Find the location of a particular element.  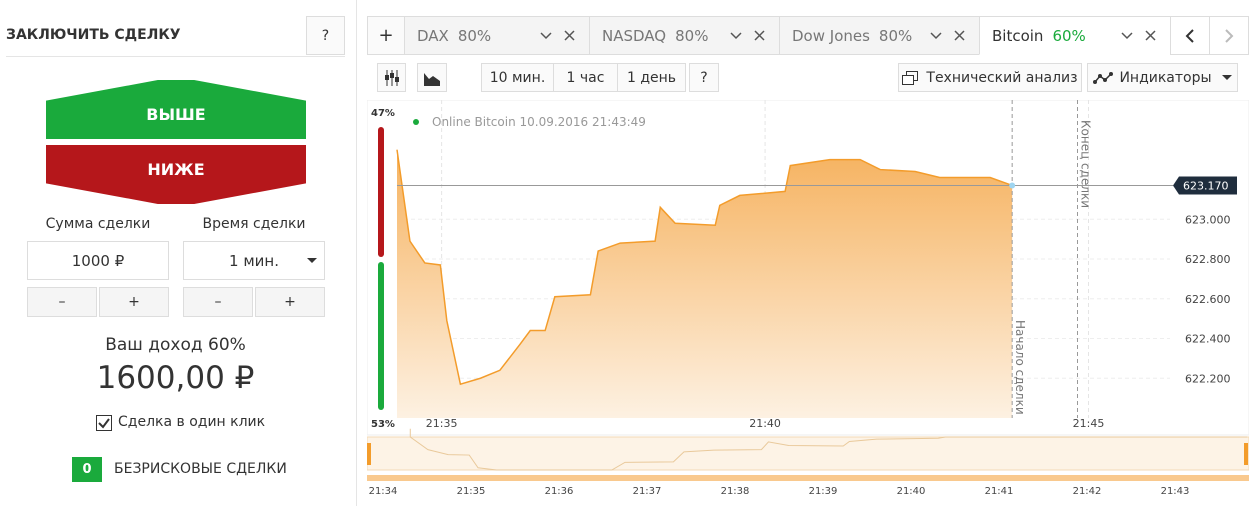

analysis-label: Технический анализ is located at coordinates (1002, 77).